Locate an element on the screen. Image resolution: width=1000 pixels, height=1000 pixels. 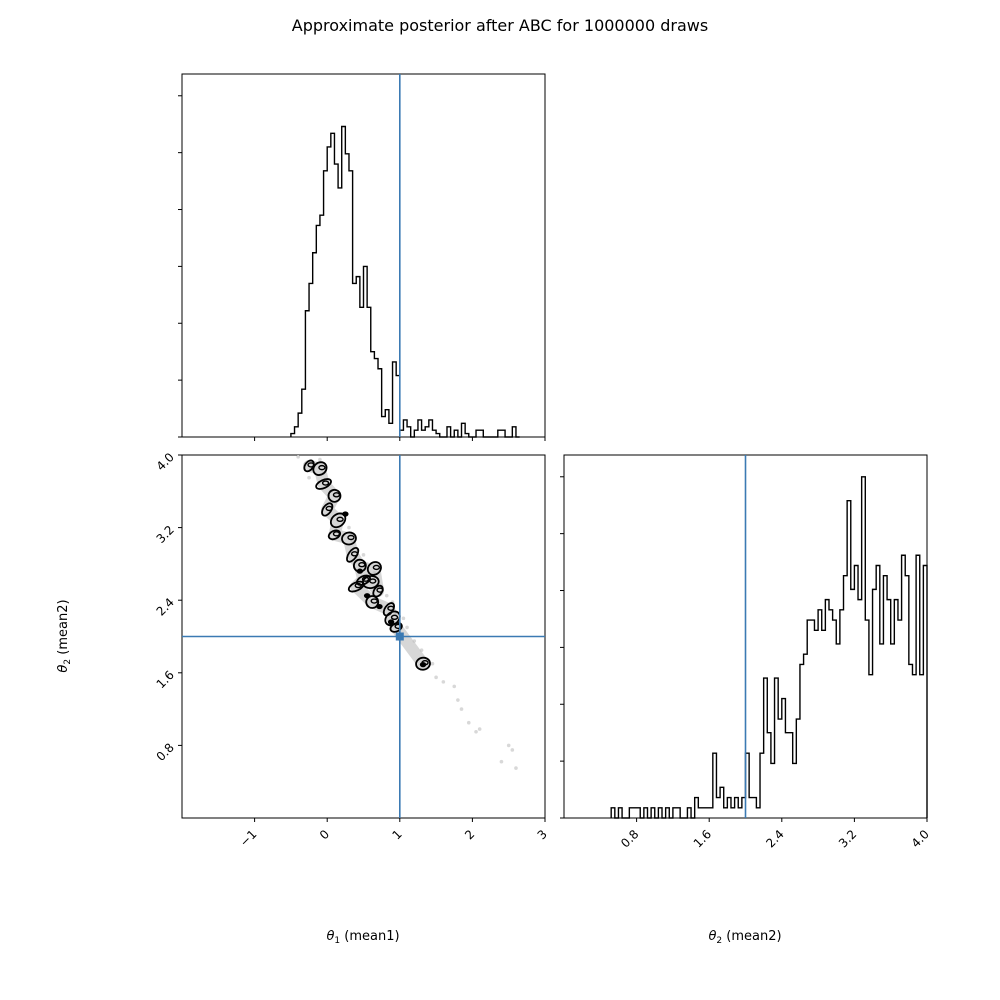
x-tick-label: 0.8 is located at coordinates (629, 838).